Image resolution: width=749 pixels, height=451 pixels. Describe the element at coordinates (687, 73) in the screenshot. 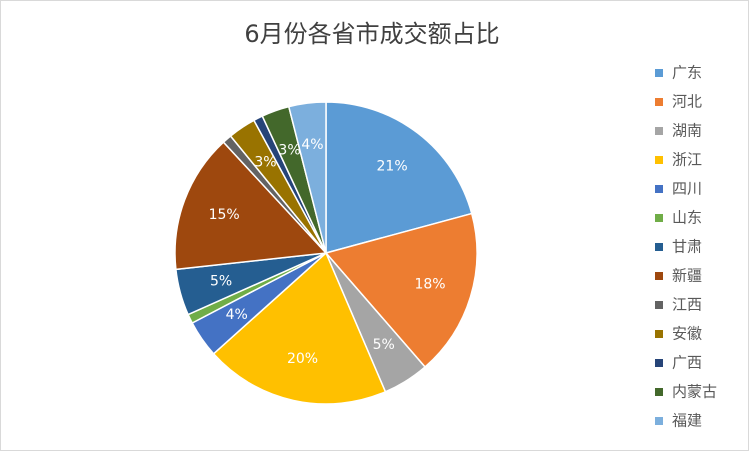

I see `legend-label: 广东` at that location.